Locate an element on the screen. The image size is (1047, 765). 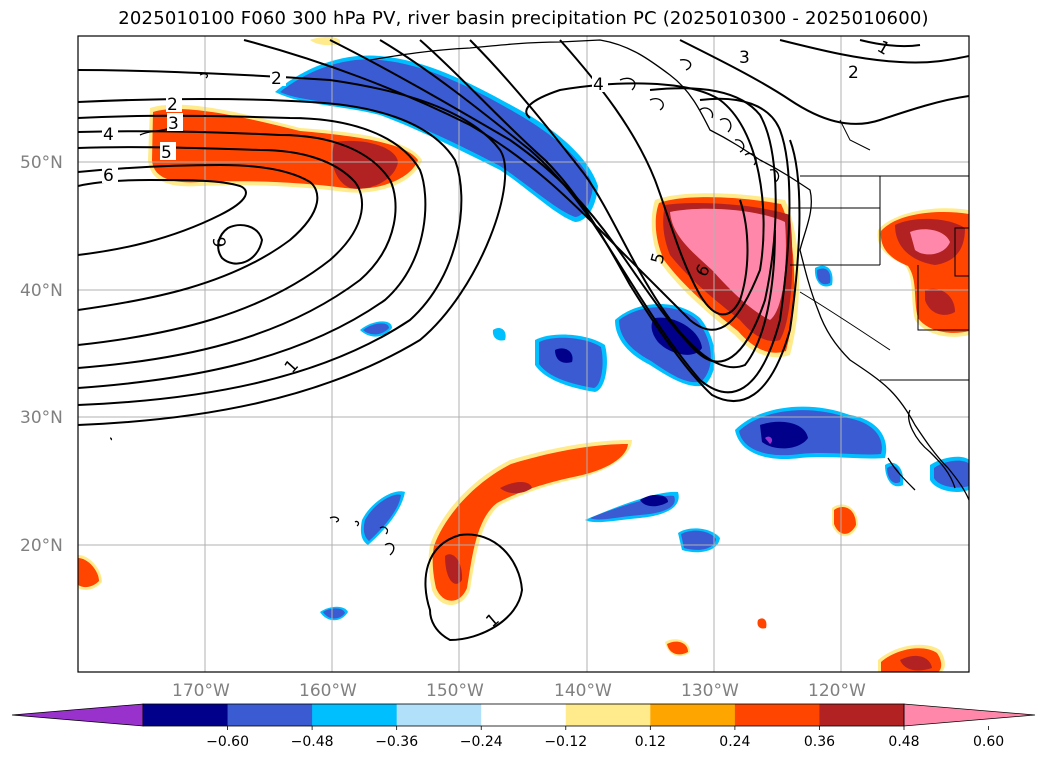
lon-label: 140°W is located at coordinates (583, 691).